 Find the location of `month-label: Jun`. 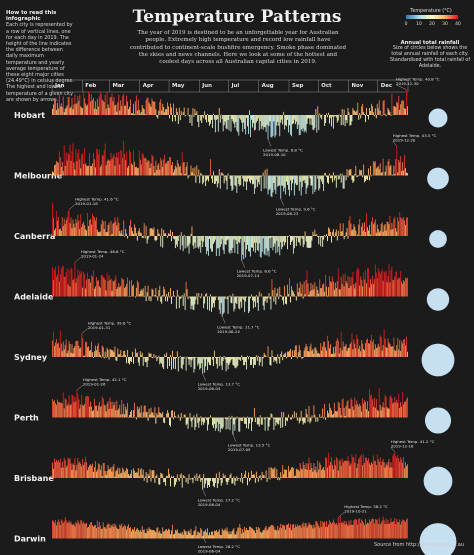

month-label: Jun is located at coordinates (206, 86).